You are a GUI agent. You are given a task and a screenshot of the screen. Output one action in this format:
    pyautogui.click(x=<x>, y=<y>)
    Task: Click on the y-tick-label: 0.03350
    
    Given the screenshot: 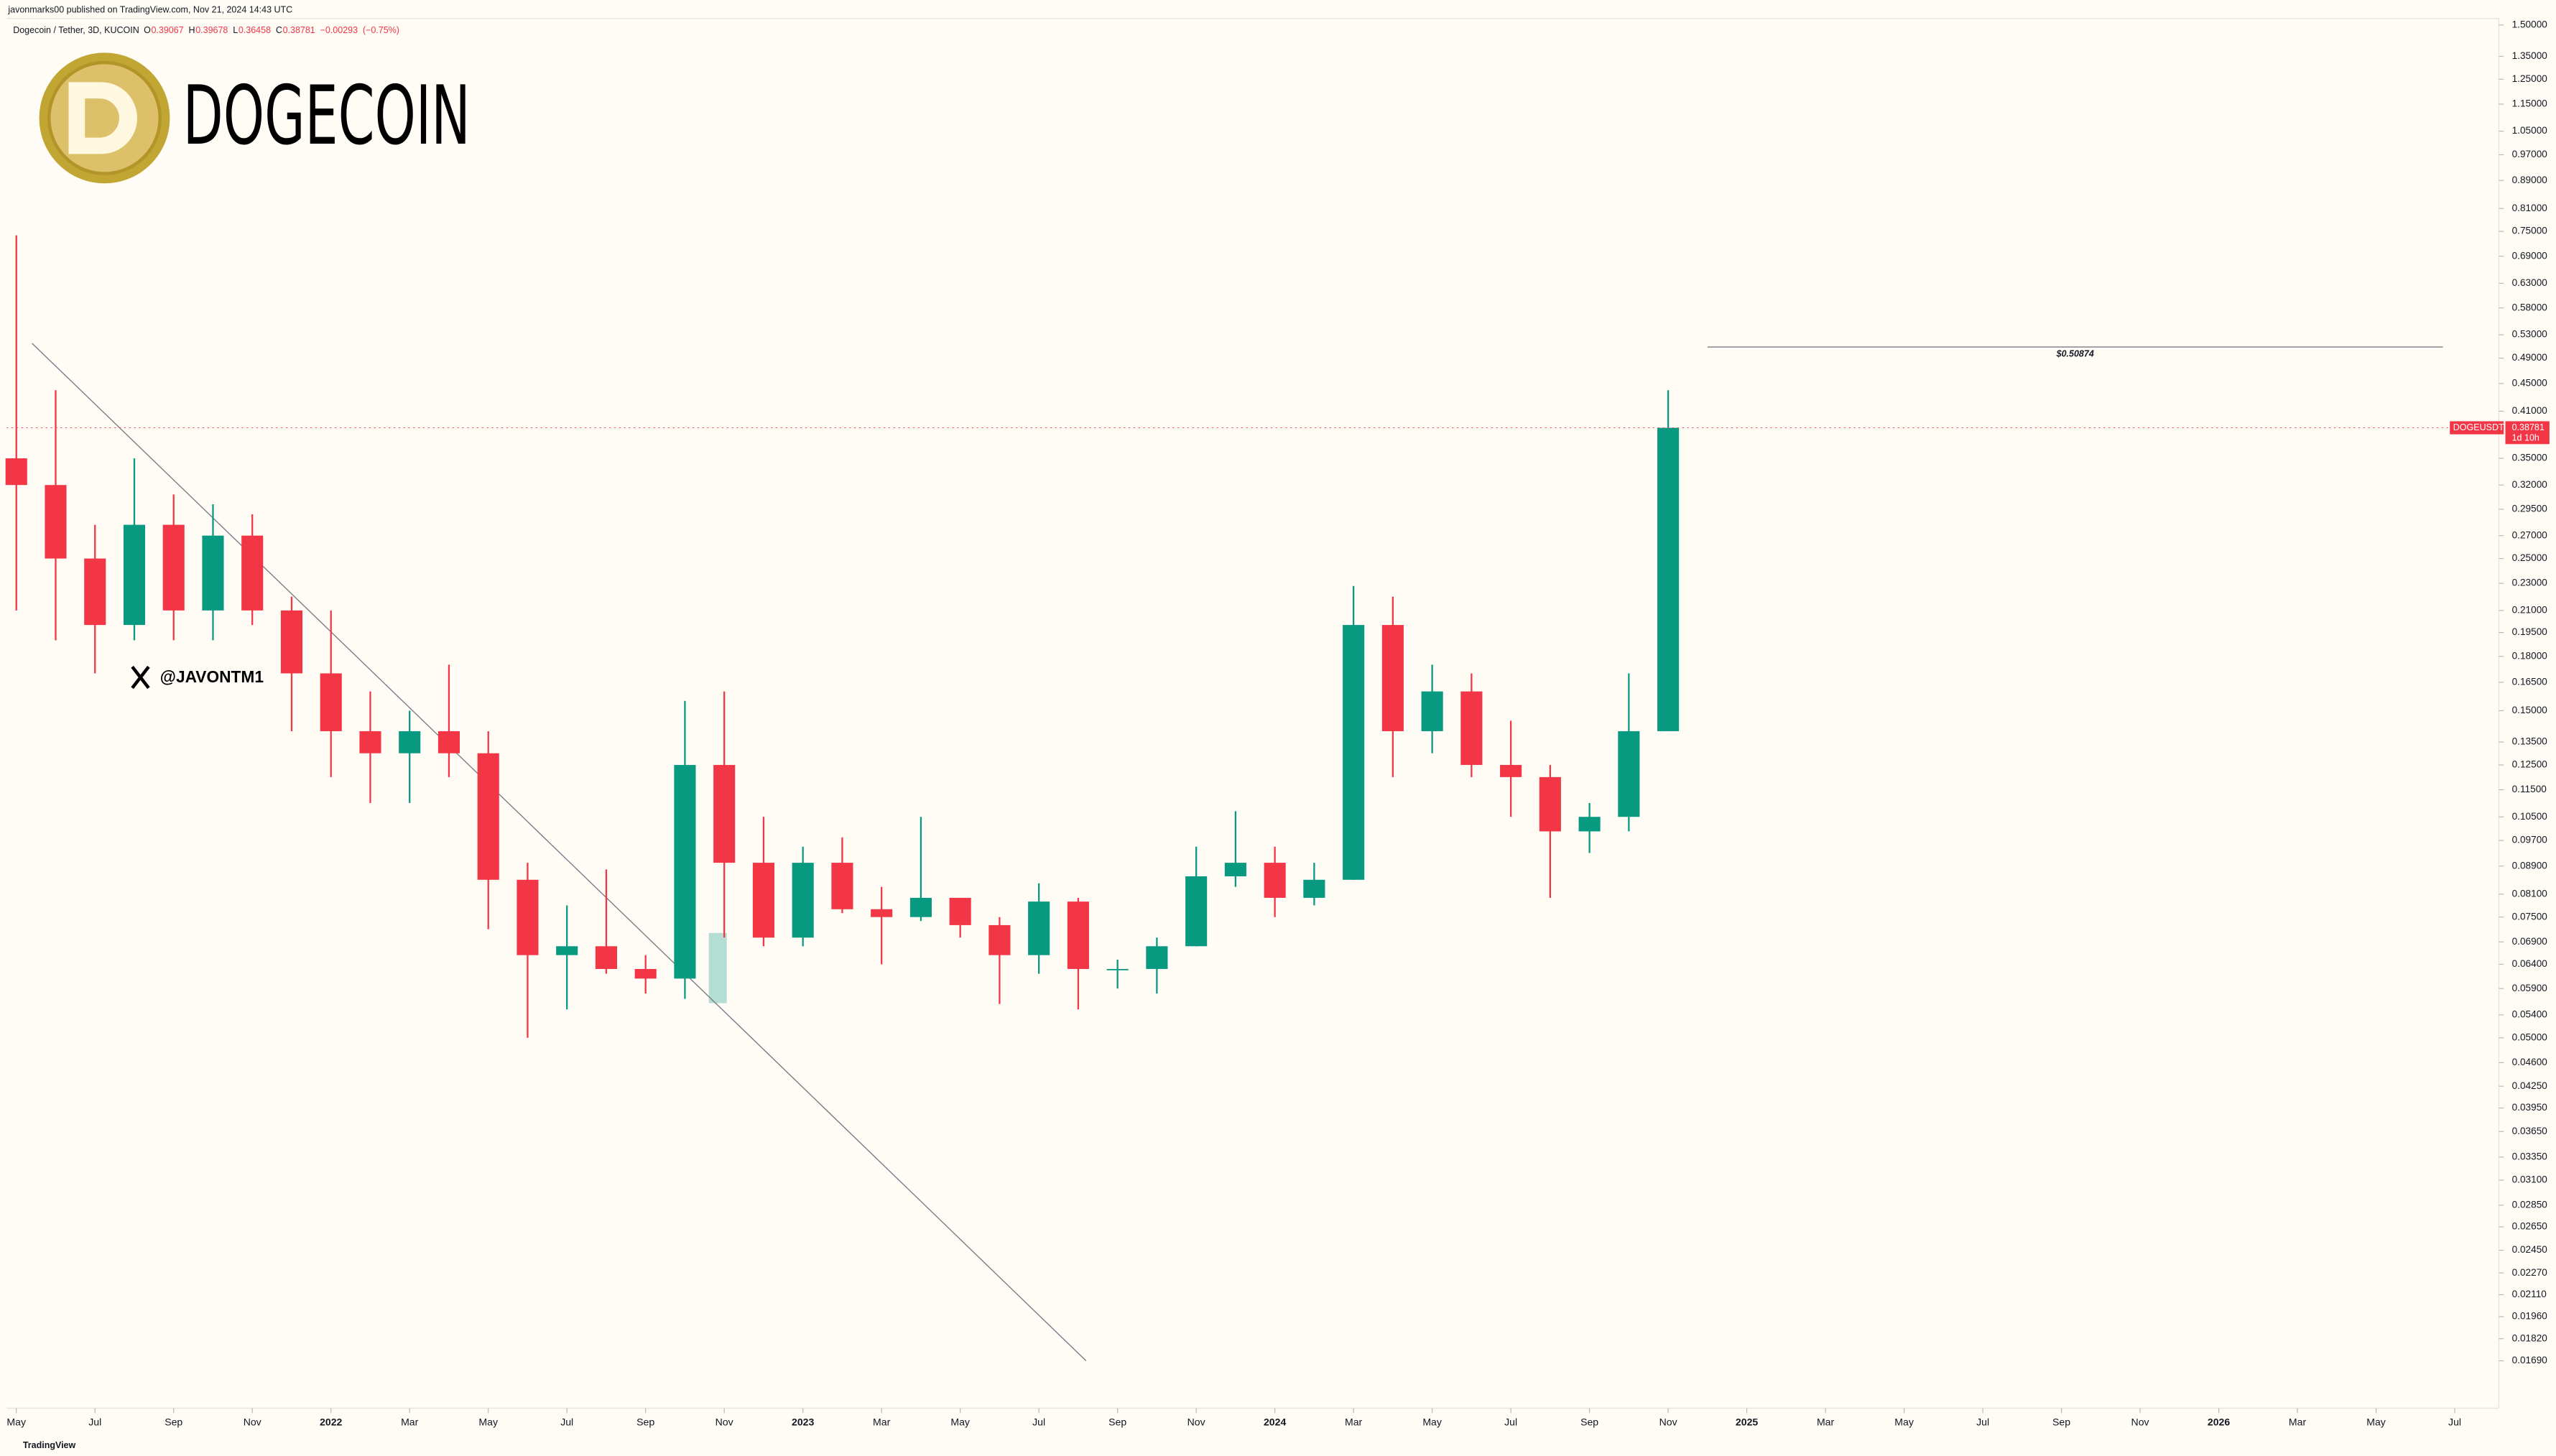 What is the action you would take?
    pyautogui.click(x=2530, y=1156)
    